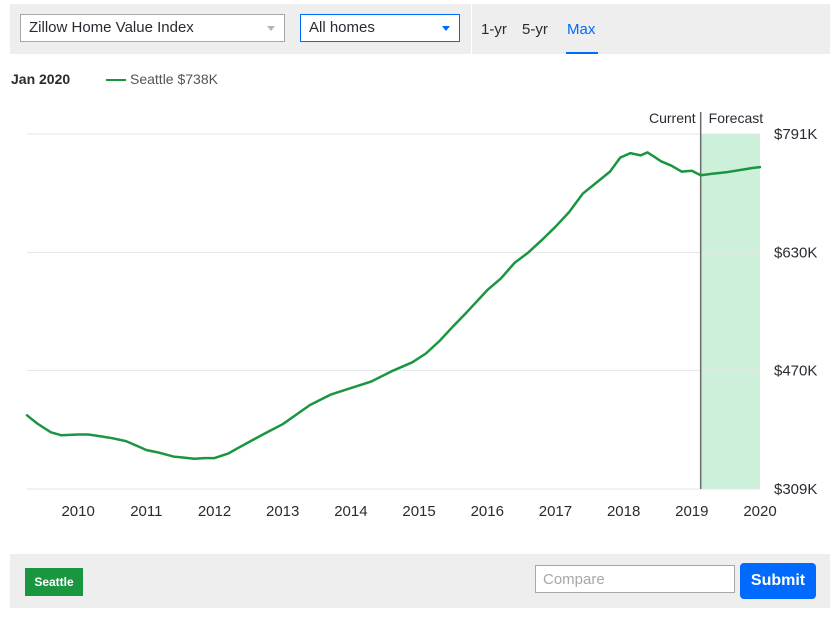 Image resolution: width=831 pixels, height=619 pixels. I want to click on y-tick-label: $791K, so click(795, 134).